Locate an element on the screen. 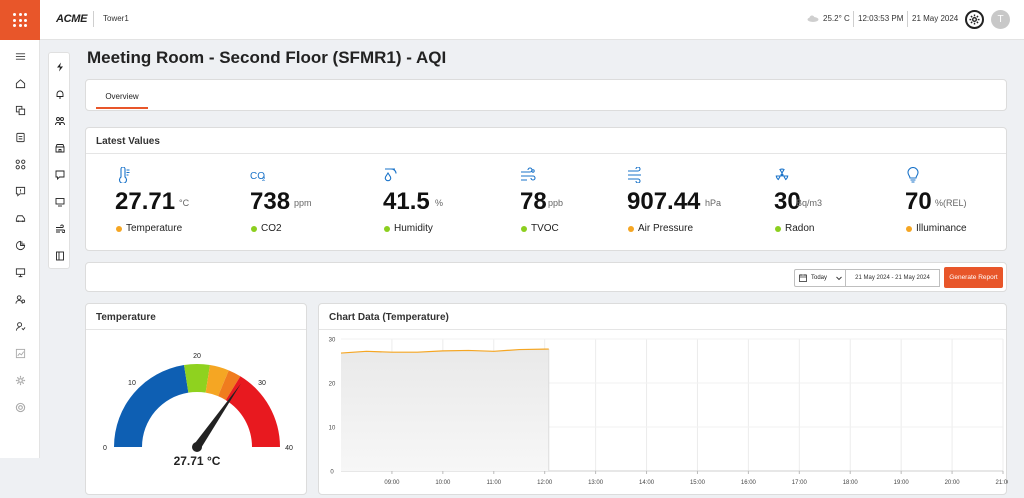 Image resolution: width=1024 pixels, height=498 pixels. metric-value: 30 is located at coordinates (787, 201).